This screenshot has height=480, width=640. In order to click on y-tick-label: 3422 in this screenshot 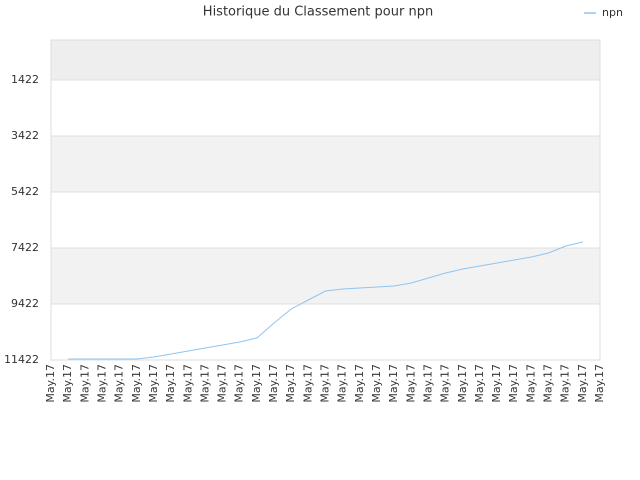, I will do `click(25, 135)`.